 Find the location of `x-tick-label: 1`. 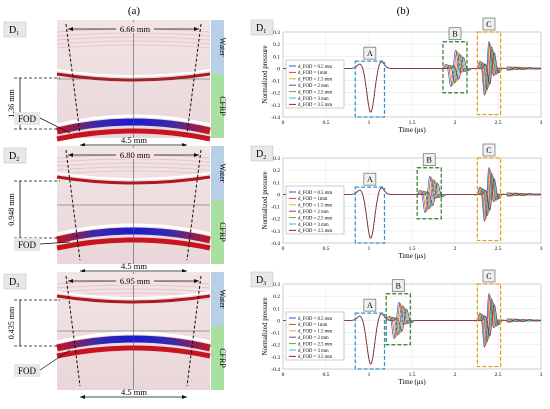

x-tick-label: 1 is located at coordinates (369, 375).